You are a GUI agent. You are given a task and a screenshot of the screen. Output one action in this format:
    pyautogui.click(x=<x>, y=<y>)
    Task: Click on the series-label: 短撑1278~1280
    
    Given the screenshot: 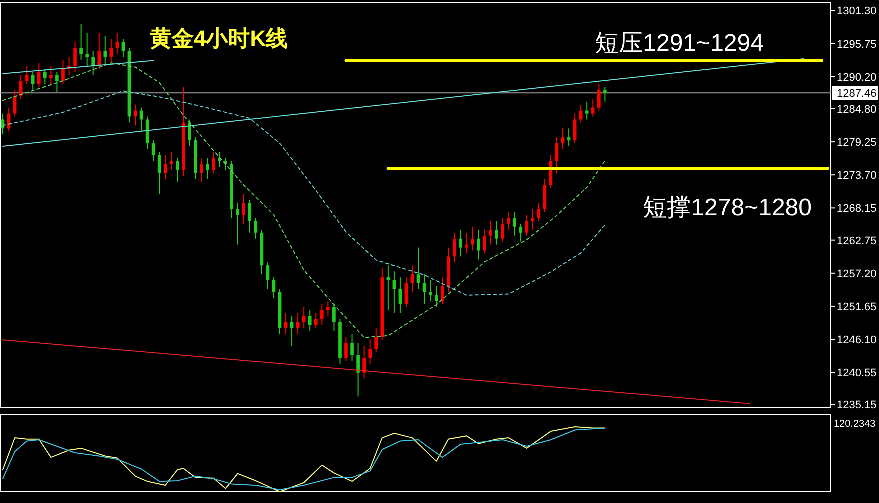 What is the action you would take?
    pyautogui.click(x=727, y=208)
    